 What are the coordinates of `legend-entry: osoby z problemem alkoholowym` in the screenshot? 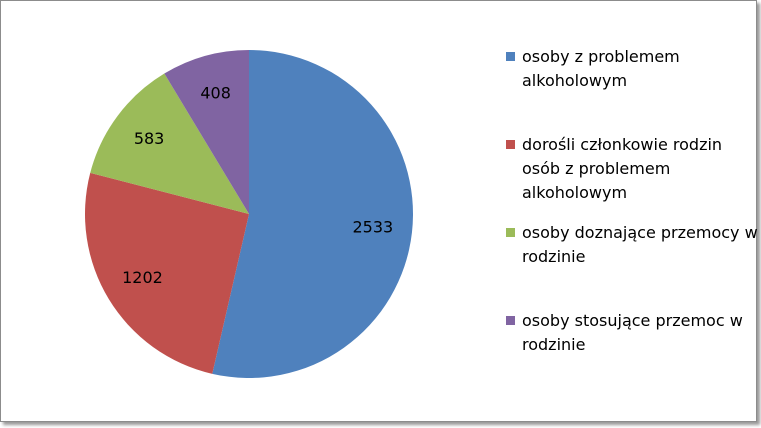 It's located at (633, 69).